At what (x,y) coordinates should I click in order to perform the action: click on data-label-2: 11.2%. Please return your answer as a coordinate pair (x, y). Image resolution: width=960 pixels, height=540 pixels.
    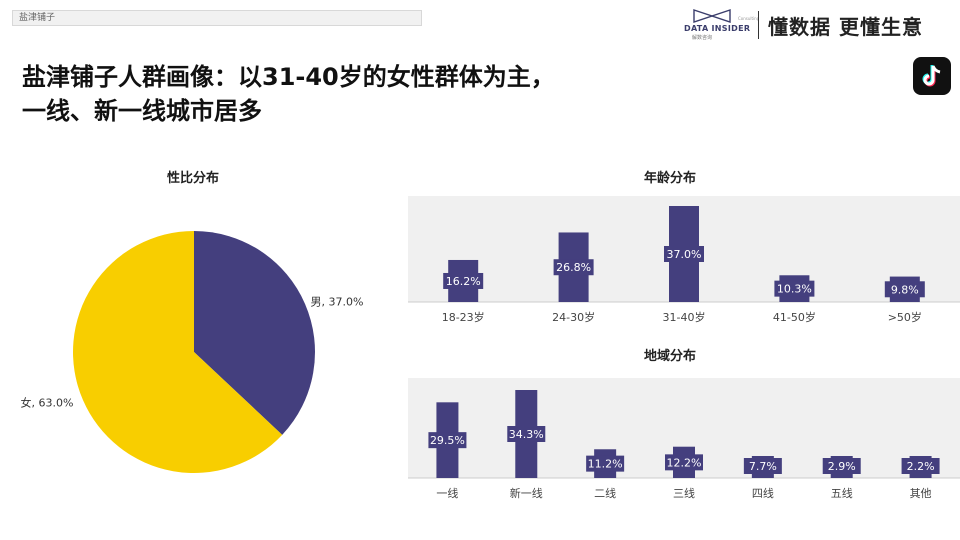
    Looking at the image, I should click on (605, 464).